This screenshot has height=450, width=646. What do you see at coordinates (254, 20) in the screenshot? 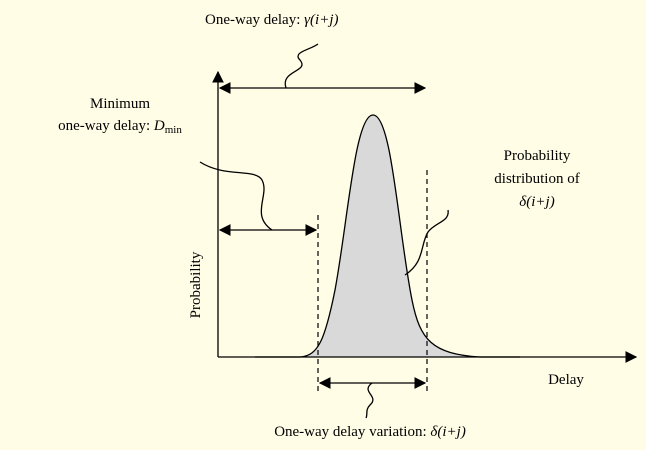
I see `label-text: One-way delay:` at bounding box center [254, 20].